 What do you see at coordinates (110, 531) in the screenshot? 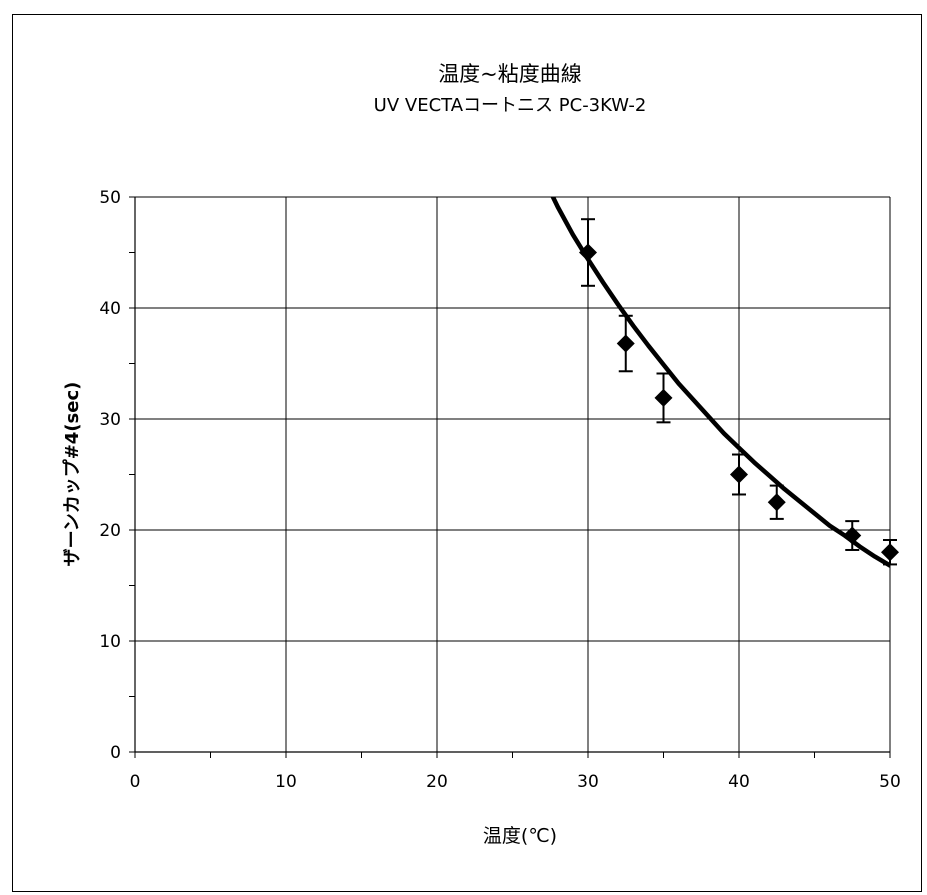
I see `y-tick-label: 20` at bounding box center [110, 531].